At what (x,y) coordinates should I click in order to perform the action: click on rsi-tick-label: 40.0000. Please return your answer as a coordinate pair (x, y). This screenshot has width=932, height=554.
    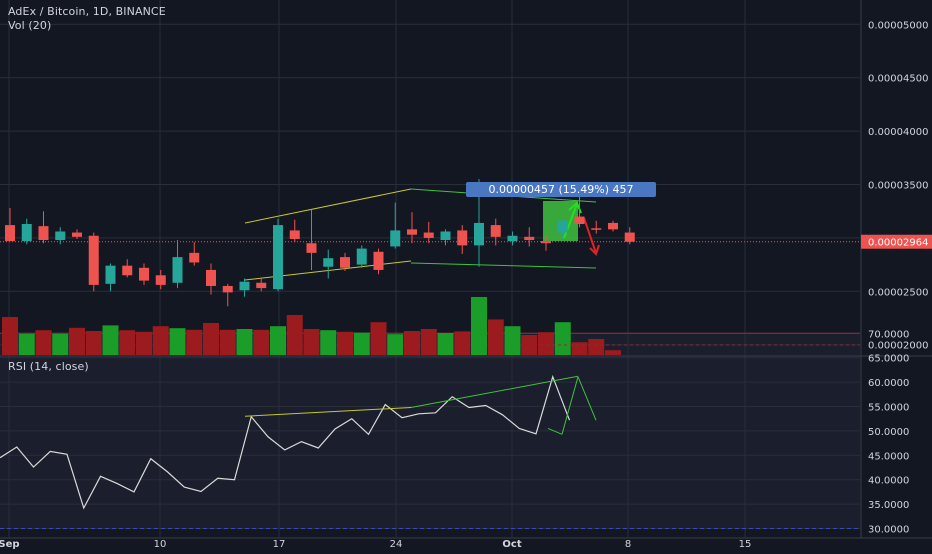
    Looking at the image, I should click on (888, 481).